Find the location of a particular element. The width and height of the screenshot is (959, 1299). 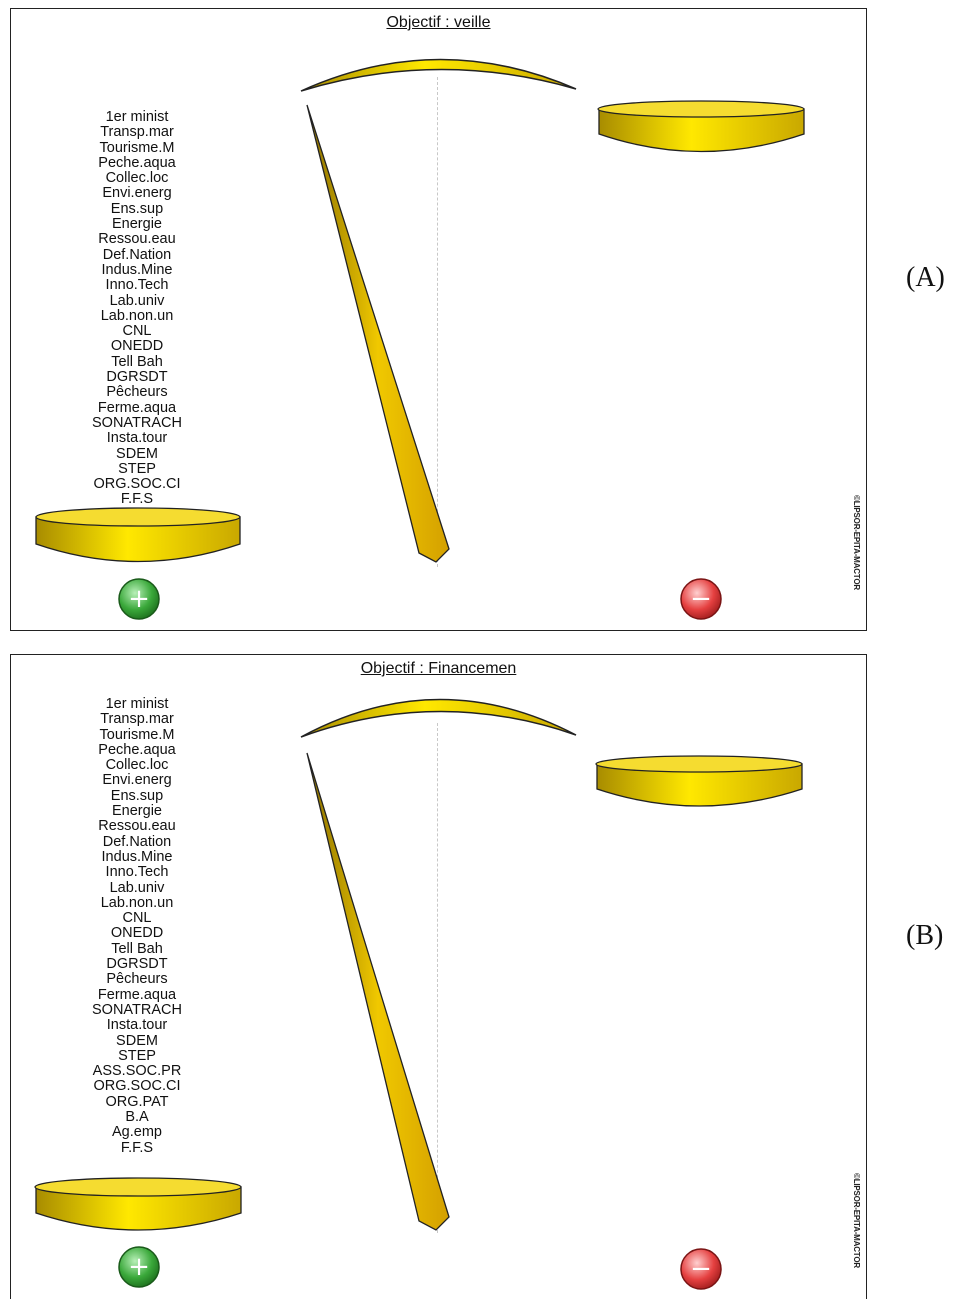

actor-label: ASS.SOC.PR is located at coordinates (137, 1071).